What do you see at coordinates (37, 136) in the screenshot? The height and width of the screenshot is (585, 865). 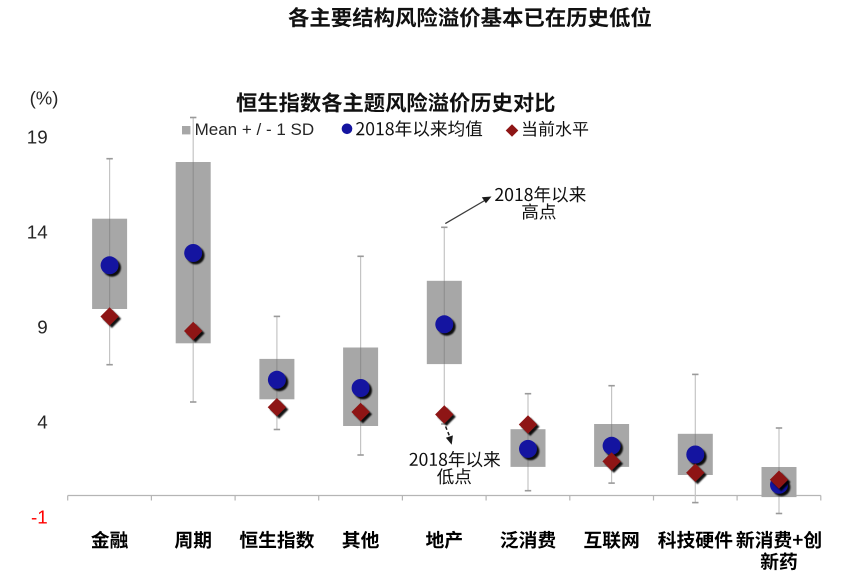 I see `svg-text: 19` at bounding box center [37, 136].